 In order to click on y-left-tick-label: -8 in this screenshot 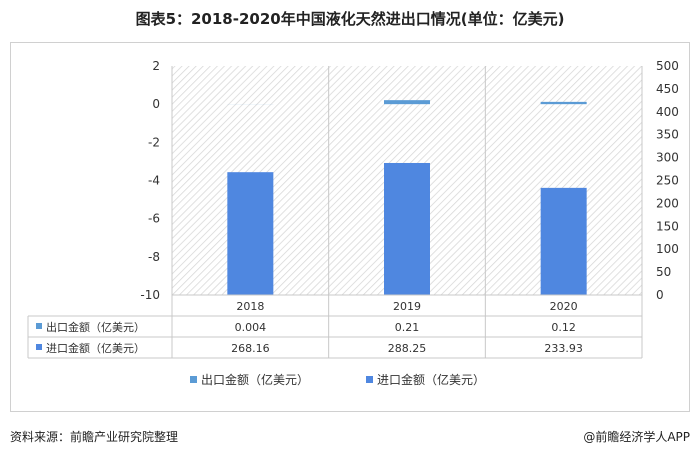, I will do `click(154, 257)`.